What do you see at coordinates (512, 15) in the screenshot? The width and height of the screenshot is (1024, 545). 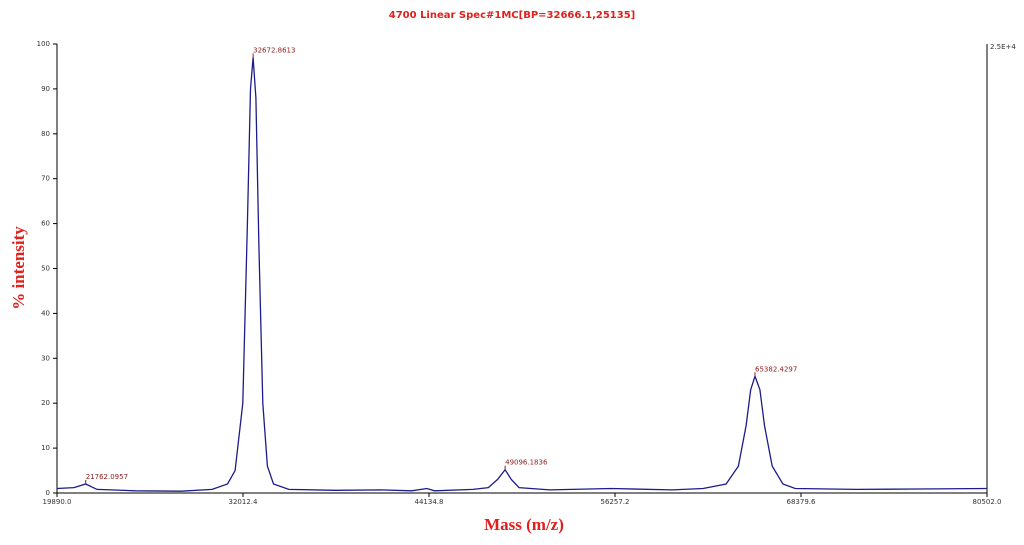 I see `chart-title: 4700 Linear Spec#1MC[BP=32666.1,25135]` at bounding box center [512, 15].